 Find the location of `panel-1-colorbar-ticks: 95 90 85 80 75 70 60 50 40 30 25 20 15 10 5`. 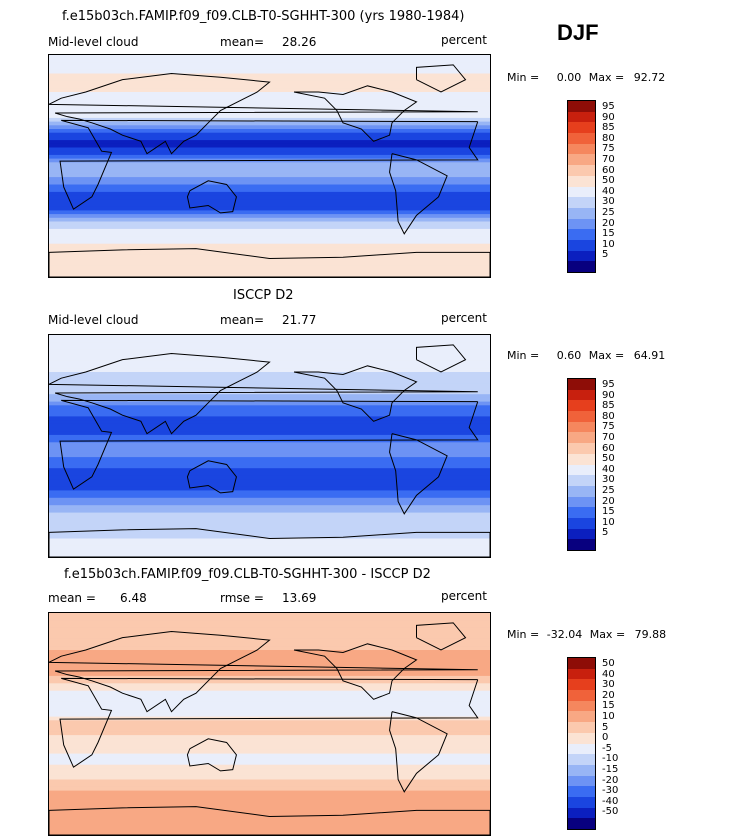

panel-1-colorbar-ticks: 95 90 85 80 75 70 60 50 40 30 25 20 15 10 5 is located at coordinates (608, 181).